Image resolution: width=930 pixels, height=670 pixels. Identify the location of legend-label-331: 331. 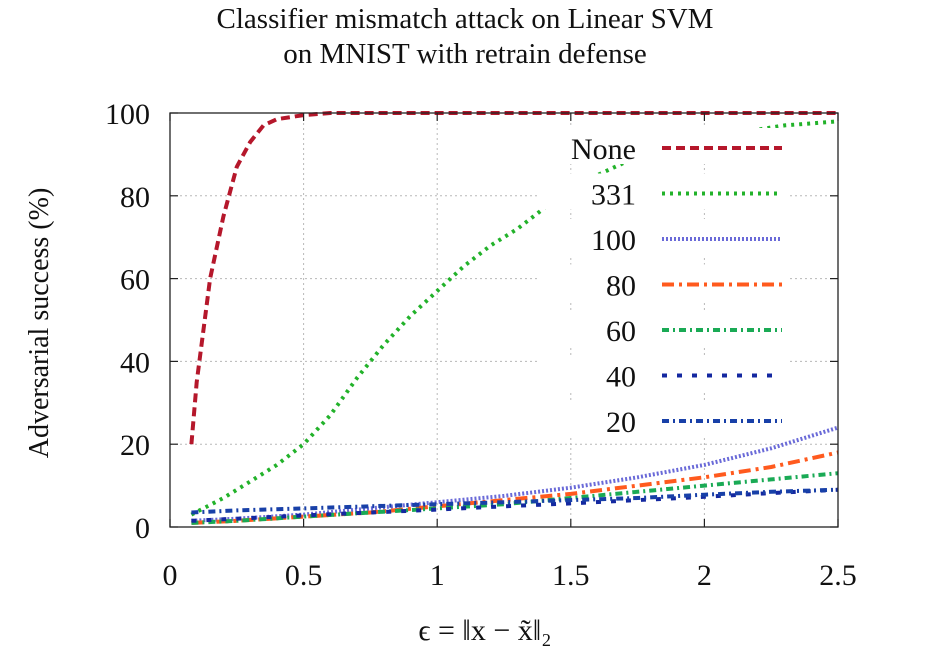
(613, 195).